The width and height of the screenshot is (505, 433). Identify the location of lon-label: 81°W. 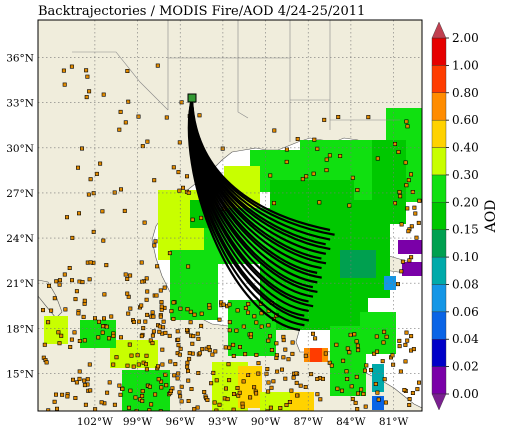
(394, 422).